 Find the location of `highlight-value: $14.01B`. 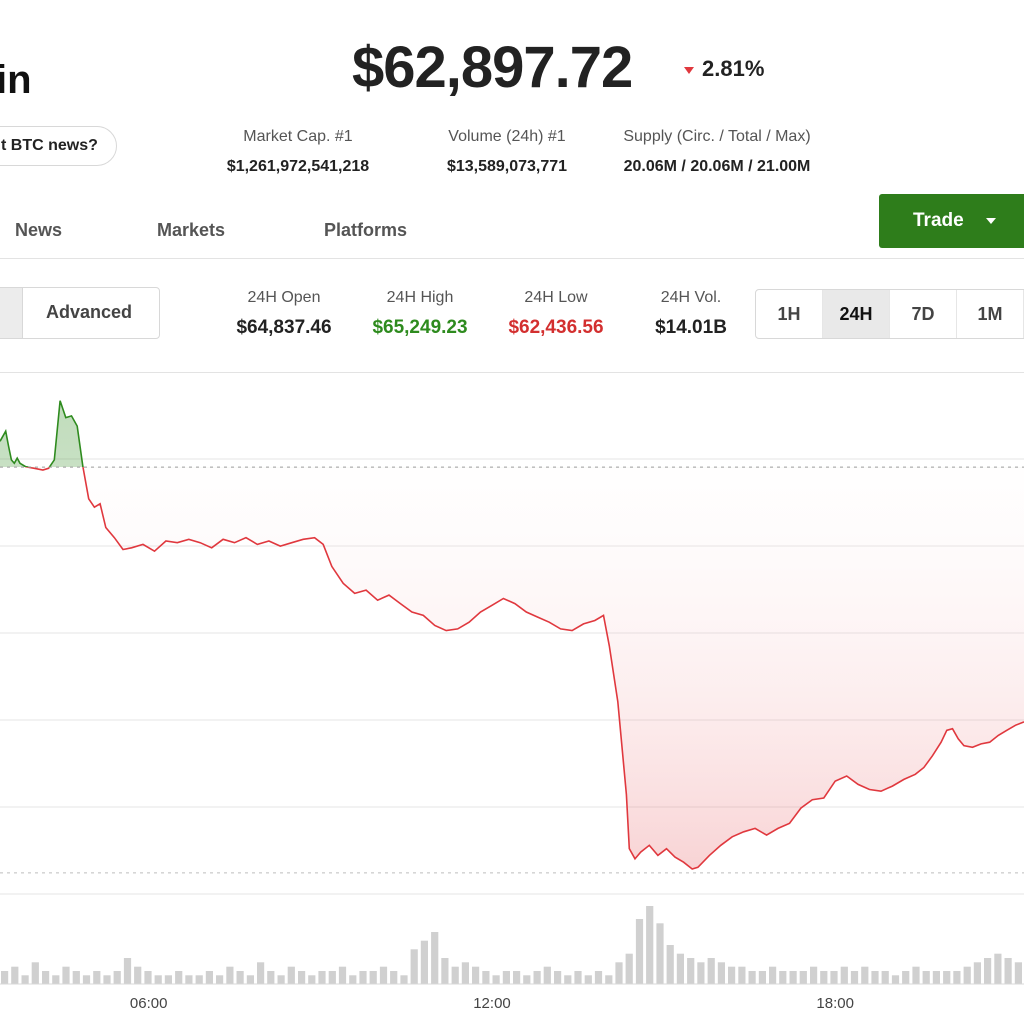

highlight-value: $14.01B is located at coordinates (691, 327).